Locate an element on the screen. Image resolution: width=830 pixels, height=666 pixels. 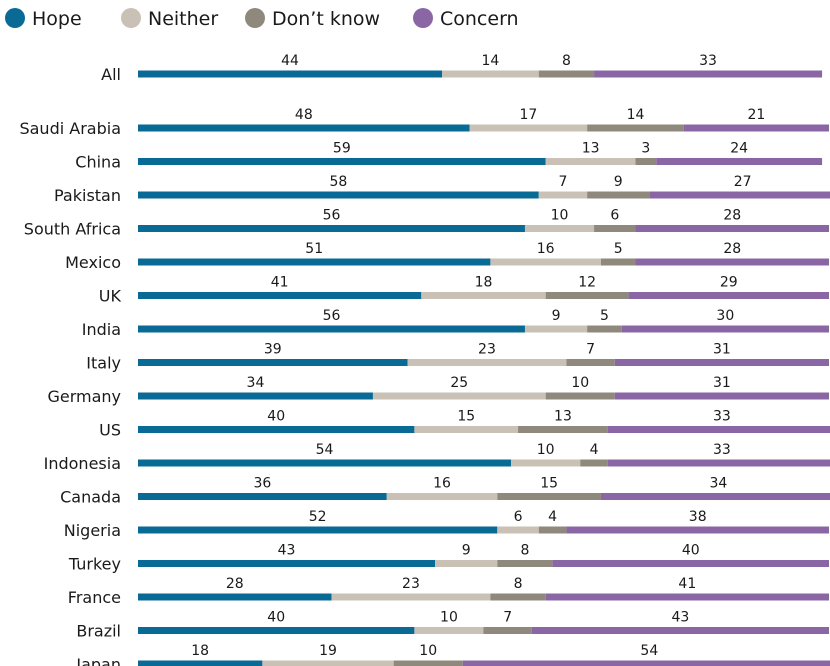
value-label-dont-know-japan: 10 is located at coordinates (428, 651).